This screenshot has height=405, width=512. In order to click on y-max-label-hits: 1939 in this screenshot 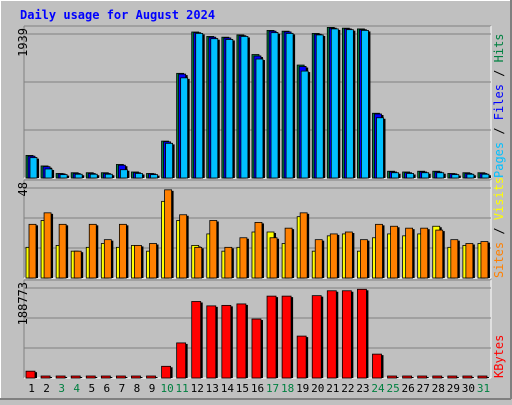, I will do `click(23, 42)`.